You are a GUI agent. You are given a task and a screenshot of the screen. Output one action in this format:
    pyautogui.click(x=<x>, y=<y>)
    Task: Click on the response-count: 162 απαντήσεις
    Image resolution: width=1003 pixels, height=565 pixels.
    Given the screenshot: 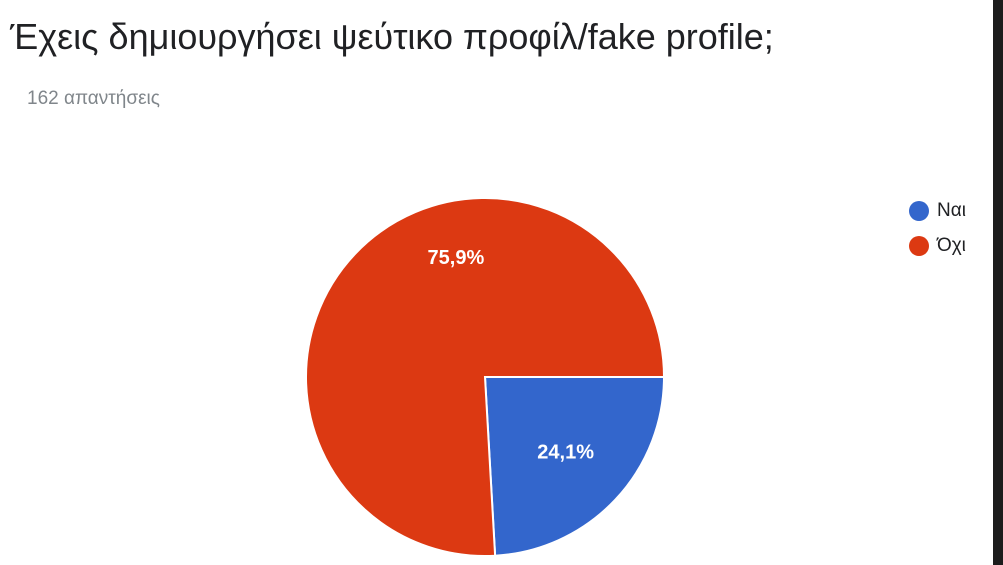 What is the action you would take?
    pyautogui.click(x=93, y=98)
    